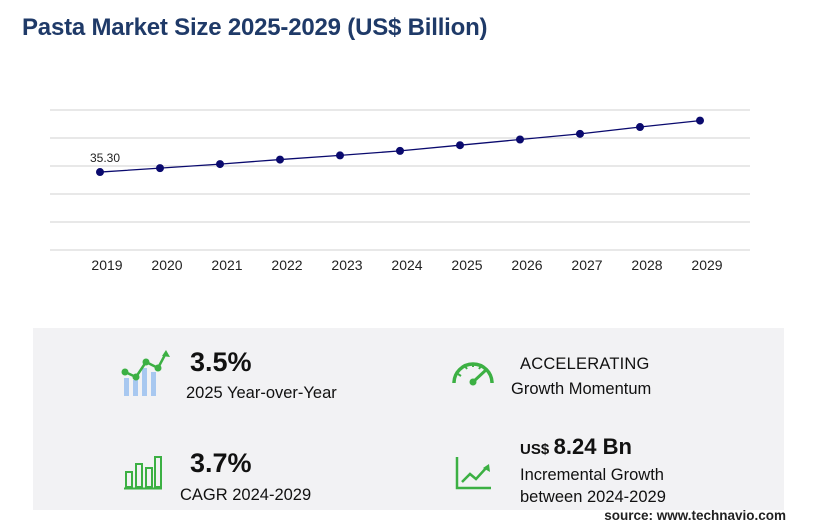  Describe the element at coordinates (346, 265) in the screenshot. I see `x-tick-2023: 2023` at that location.